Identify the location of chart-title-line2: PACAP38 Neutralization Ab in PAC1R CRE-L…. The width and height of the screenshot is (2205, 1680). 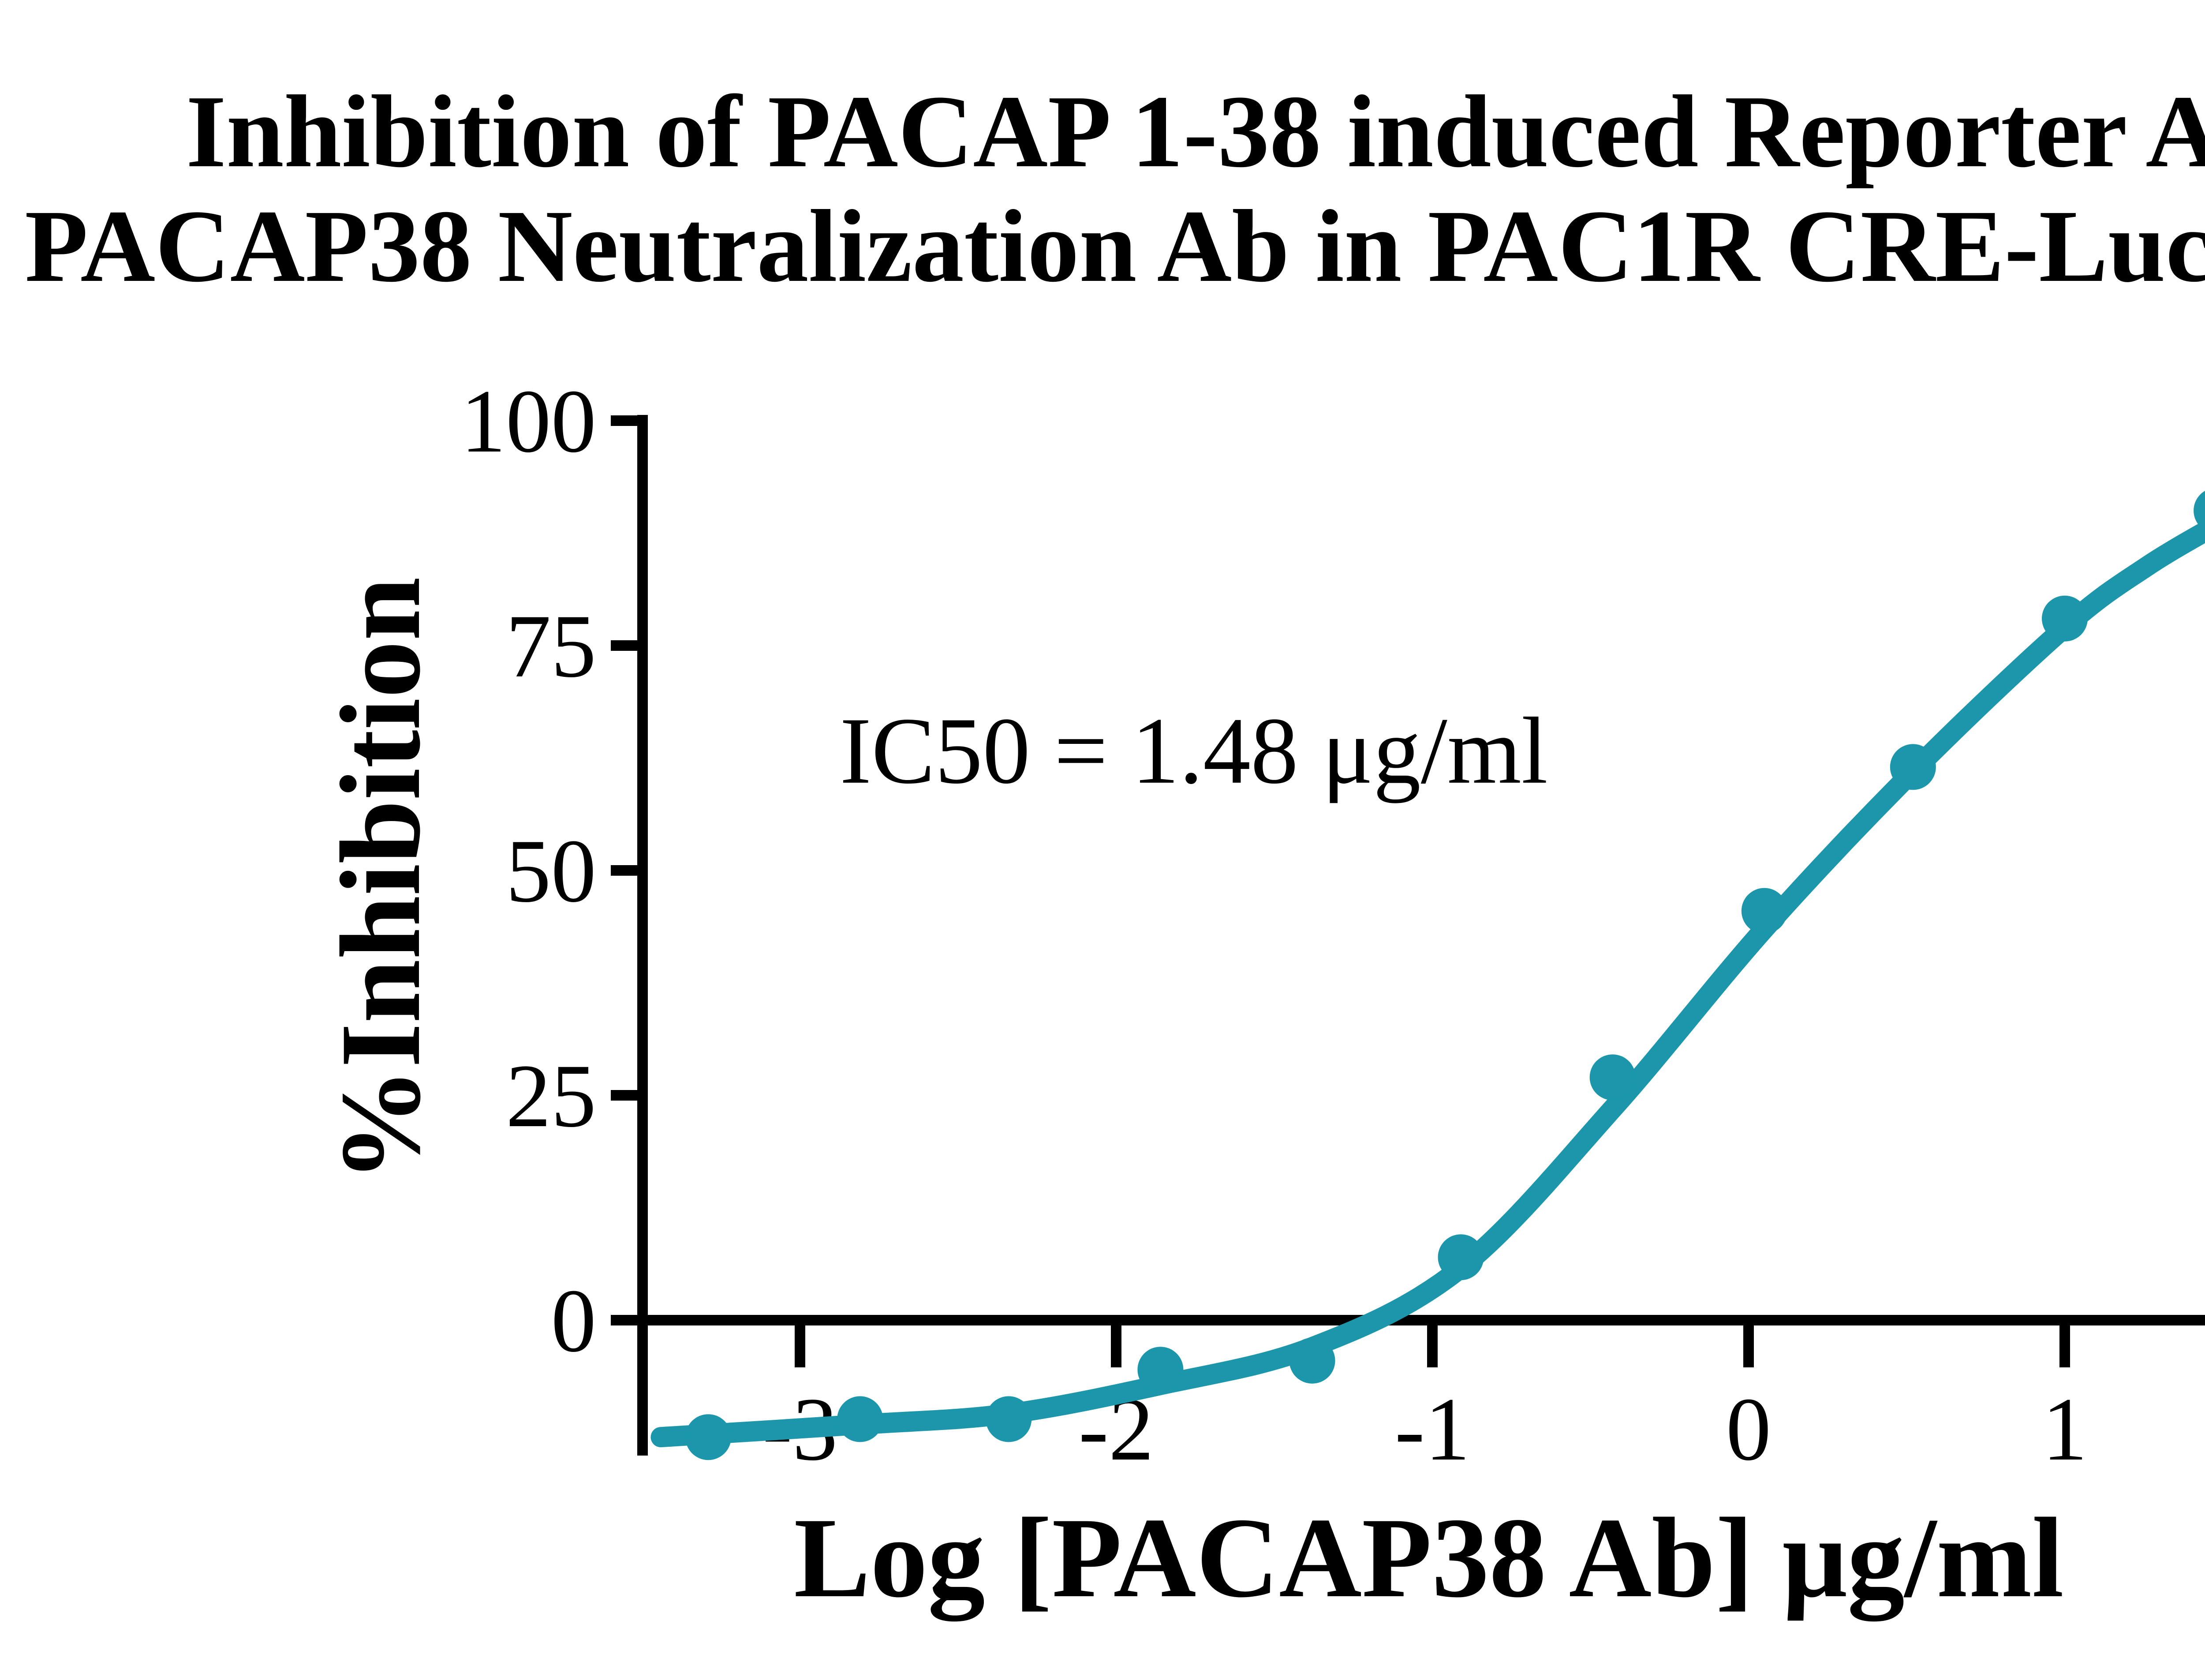
(1115, 246).